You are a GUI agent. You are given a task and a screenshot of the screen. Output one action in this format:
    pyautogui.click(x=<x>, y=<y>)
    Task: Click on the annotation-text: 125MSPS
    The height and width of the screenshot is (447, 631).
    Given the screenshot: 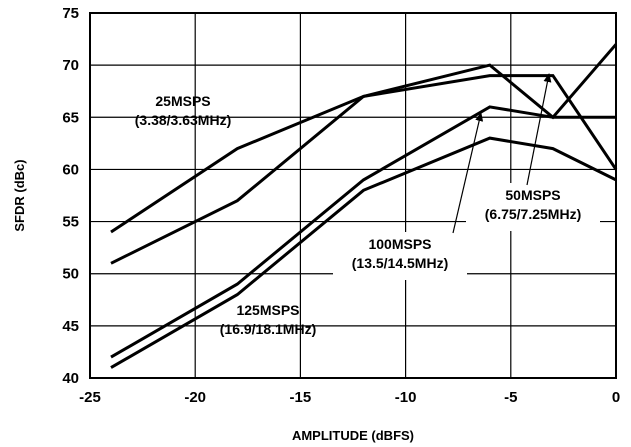 What is the action you would take?
    pyautogui.click(x=267, y=310)
    